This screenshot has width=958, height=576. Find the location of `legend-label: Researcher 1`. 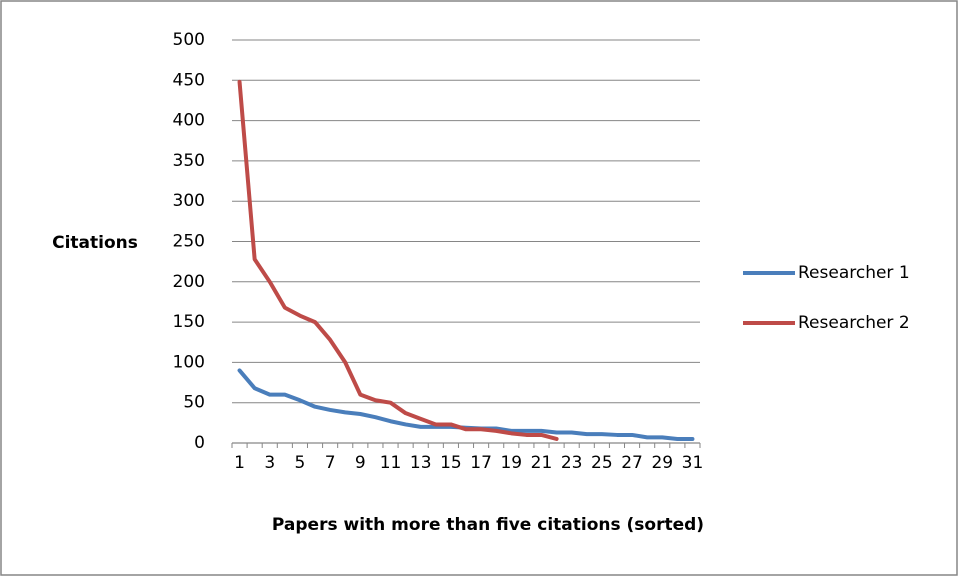

legend-label: Researcher 1 is located at coordinates (854, 273).